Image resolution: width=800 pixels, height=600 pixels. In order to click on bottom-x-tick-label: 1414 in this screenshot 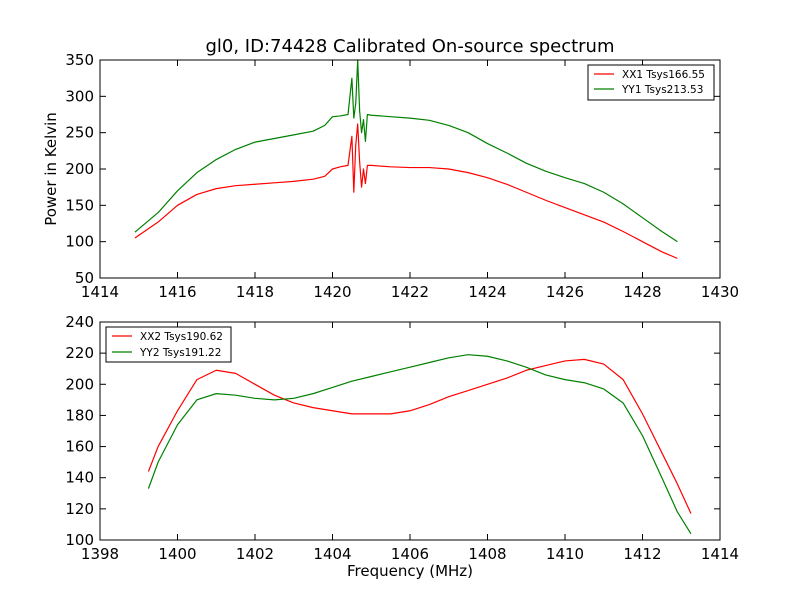, I will do `click(720, 554)`.